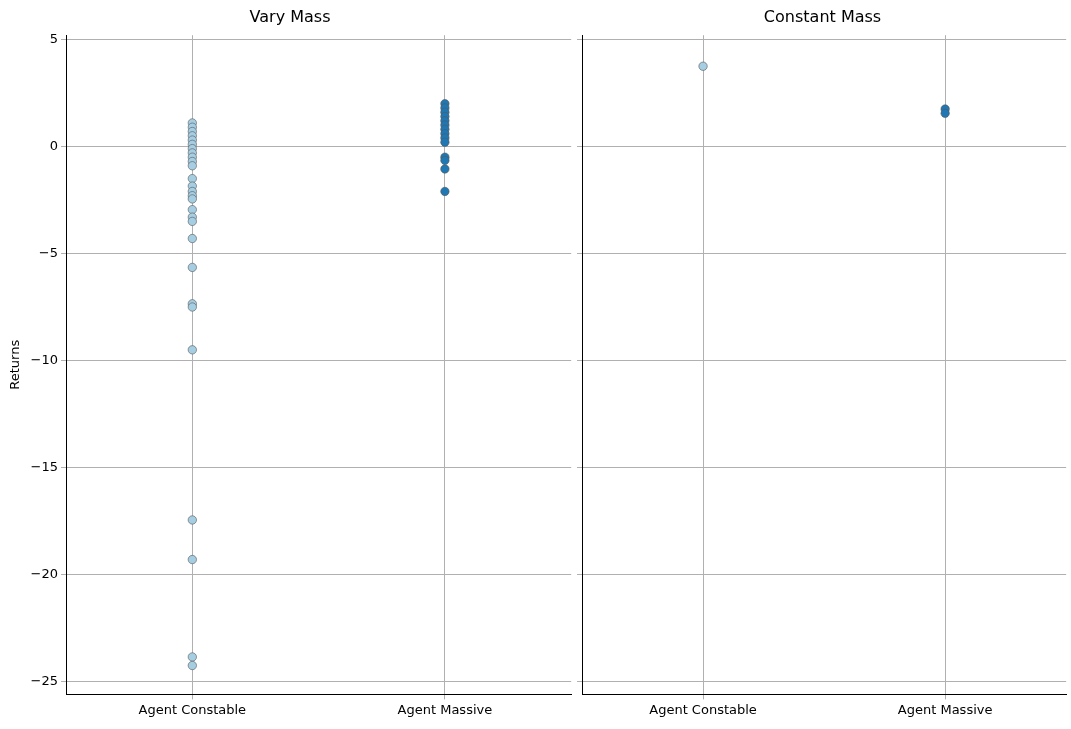 The width and height of the screenshot is (1071, 729). Describe the element at coordinates (44, 359) in the screenshot. I see `y-tick-label: −10` at that location.